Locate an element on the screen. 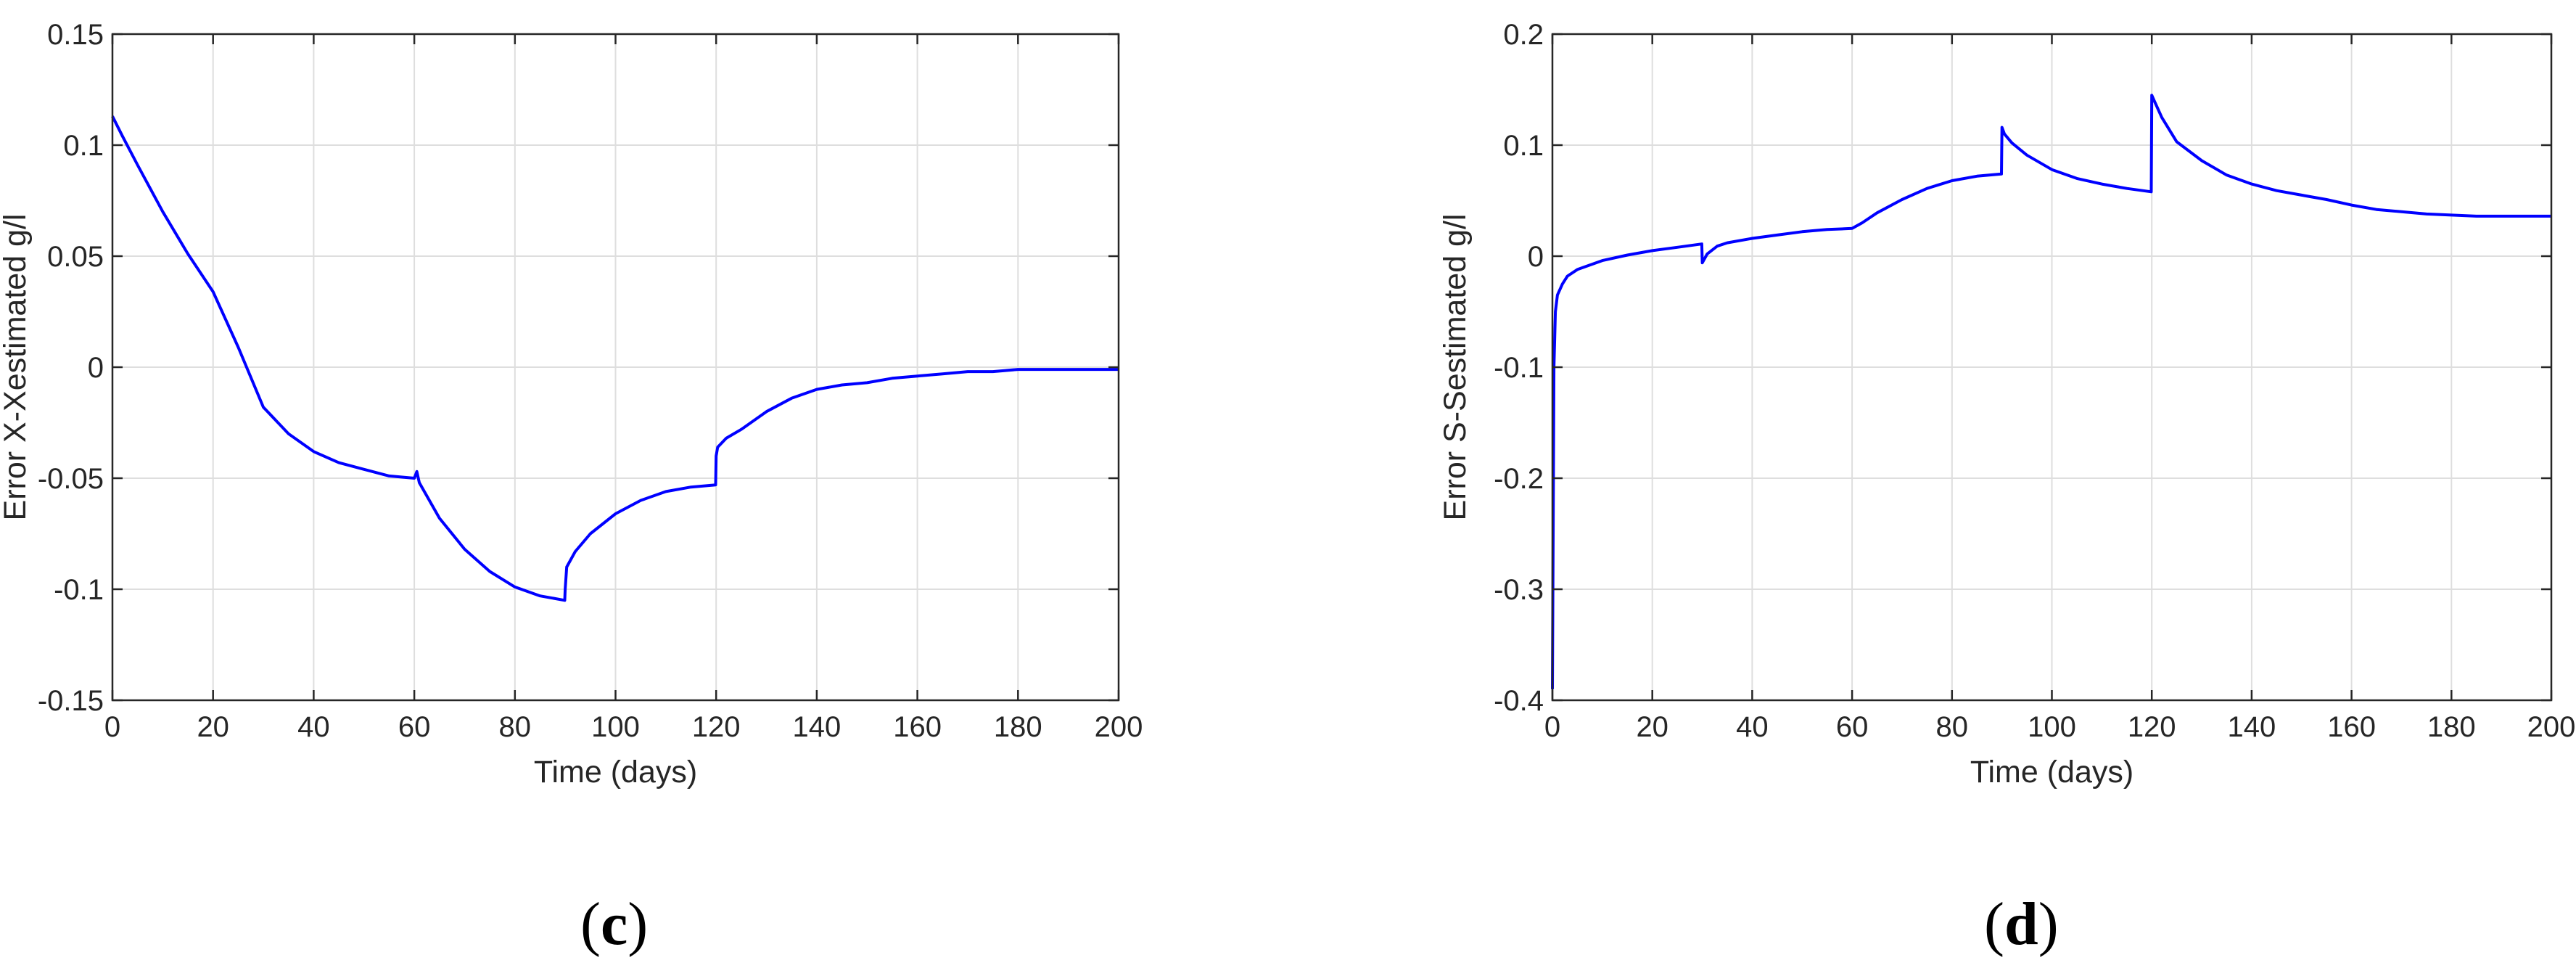 This screenshot has width=2576, height=976. y-tick-label: -0.3 is located at coordinates (1519, 590).